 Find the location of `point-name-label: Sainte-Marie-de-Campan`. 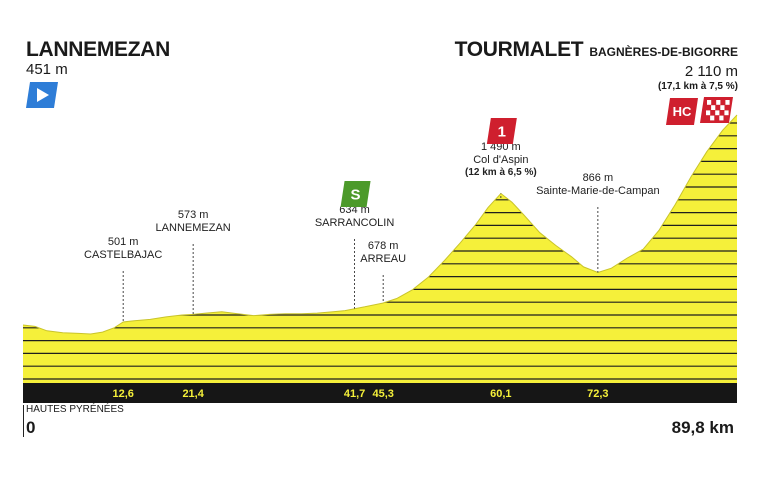

point-name-label: Sainte-Marie-de-Campan is located at coordinates (598, 191).